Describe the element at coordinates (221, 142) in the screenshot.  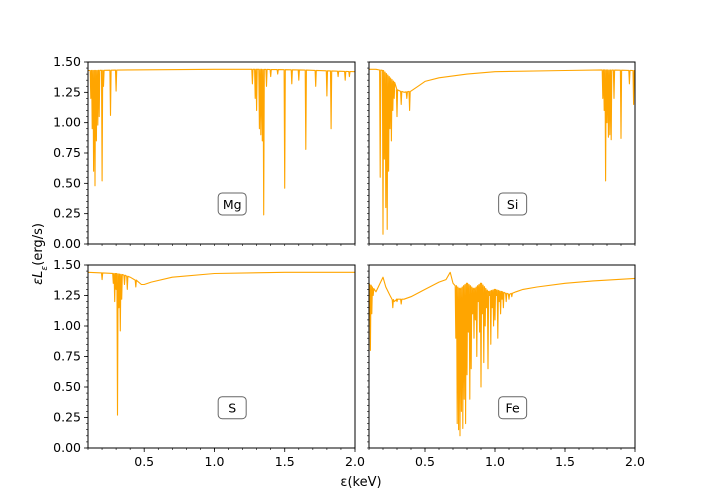
I see `series-line-mg` at that location.